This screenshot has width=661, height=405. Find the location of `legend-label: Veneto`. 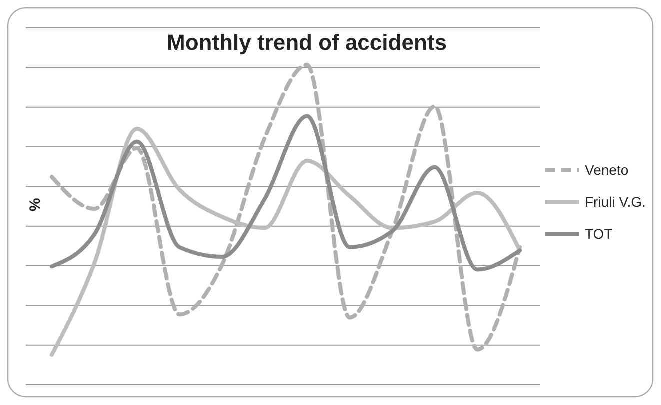

legend-label: Veneto is located at coordinates (607, 170).